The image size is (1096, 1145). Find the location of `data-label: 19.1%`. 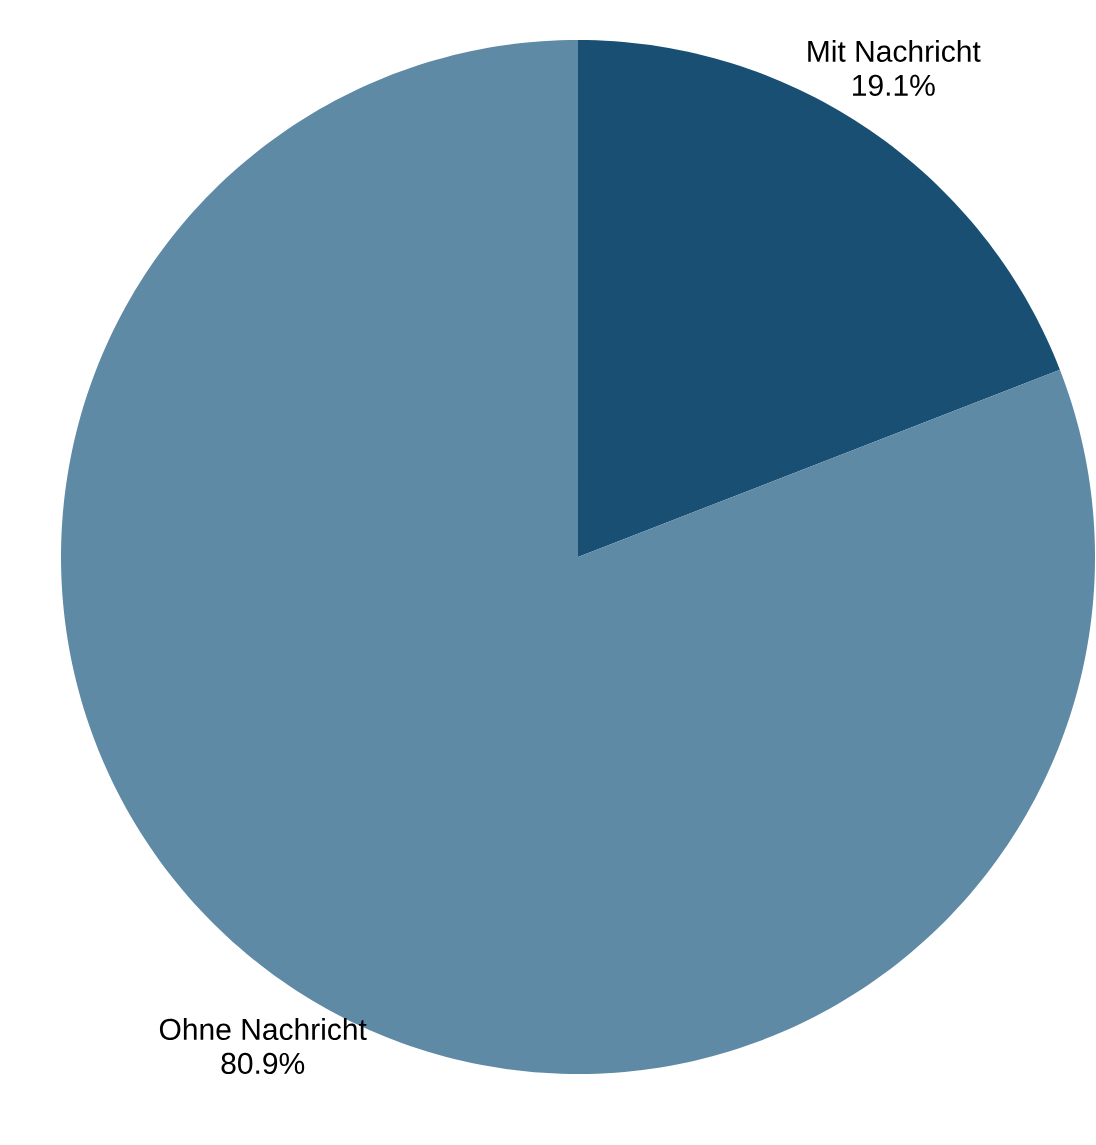

data-label: 19.1% is located at coordinates (894, 85).